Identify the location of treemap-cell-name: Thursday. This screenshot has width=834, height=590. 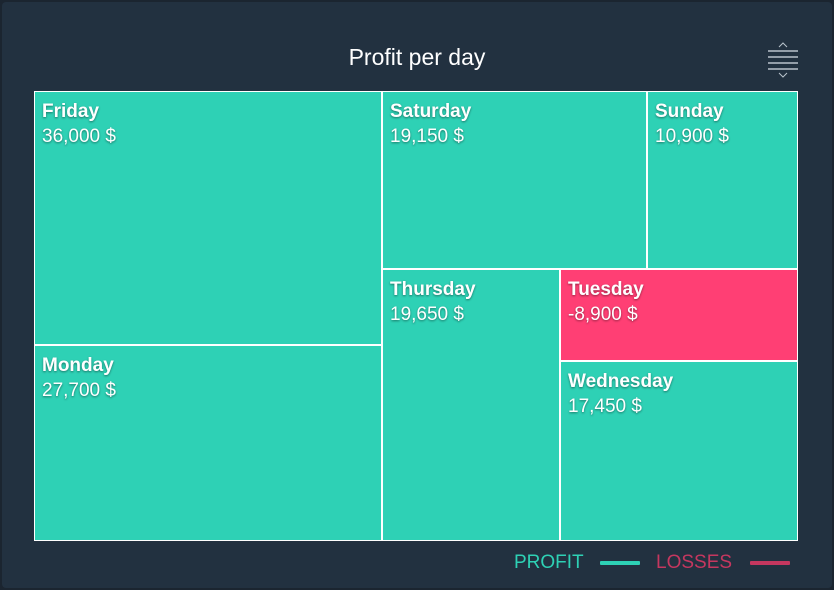
(433, 289).